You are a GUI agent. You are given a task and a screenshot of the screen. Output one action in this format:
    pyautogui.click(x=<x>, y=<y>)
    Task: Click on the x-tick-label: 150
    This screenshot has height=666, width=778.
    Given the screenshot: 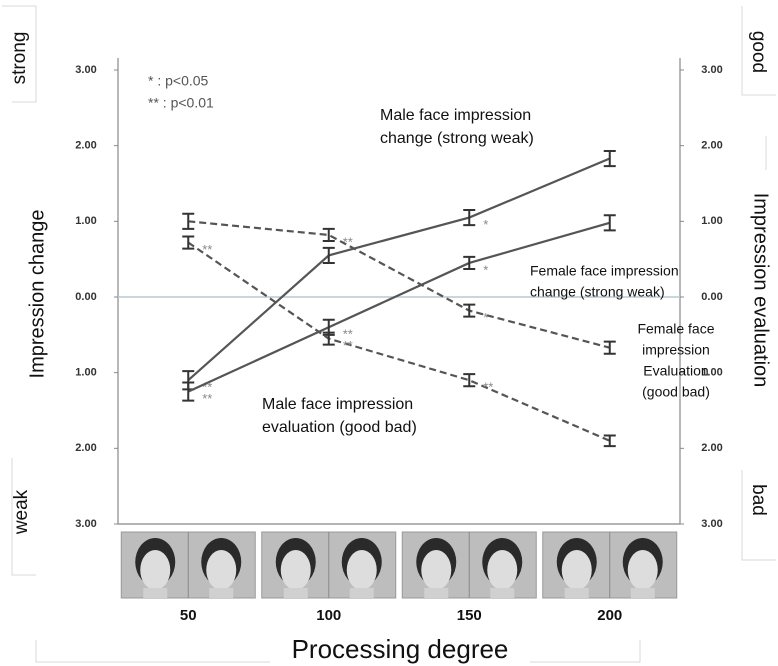 What is the action you would take?
    pyautogui.click(x=469, y=615)
    